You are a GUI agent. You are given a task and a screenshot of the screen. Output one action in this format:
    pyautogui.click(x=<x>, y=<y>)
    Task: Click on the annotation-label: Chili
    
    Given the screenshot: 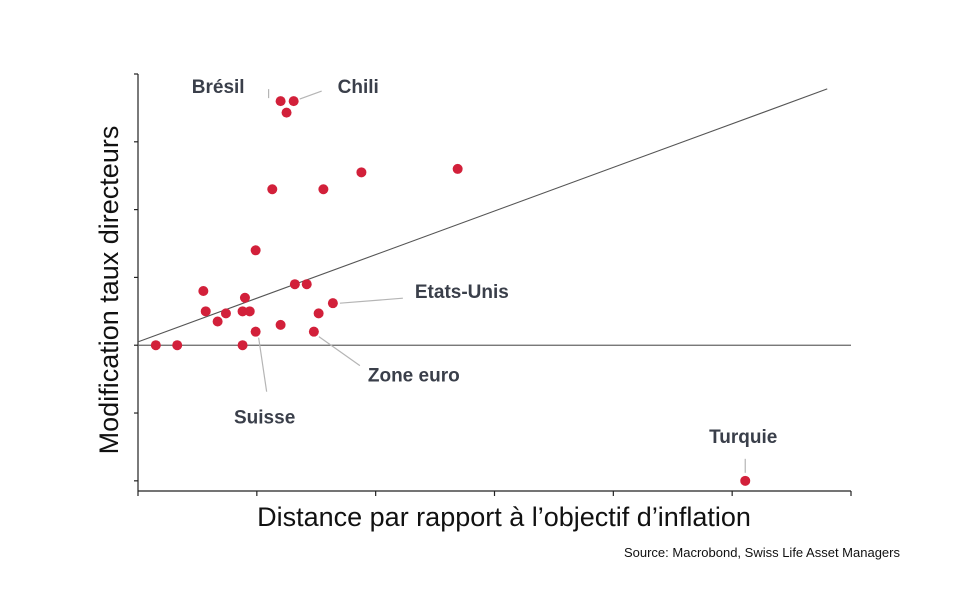 What is the action you would take?
    pyautogui.click(x=358, y=87)
    